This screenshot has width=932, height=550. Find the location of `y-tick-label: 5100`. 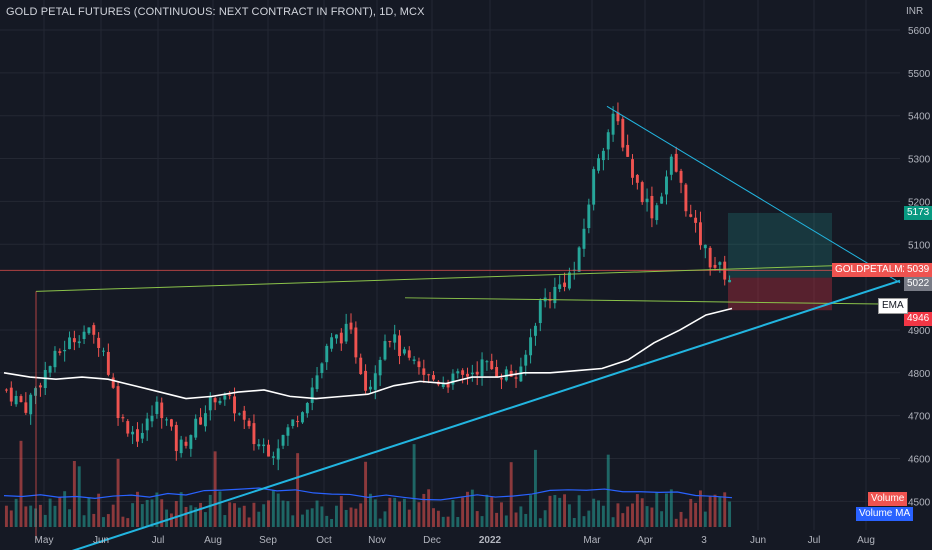

y-tick-label: 5100 is located at coordinates (919, 245).